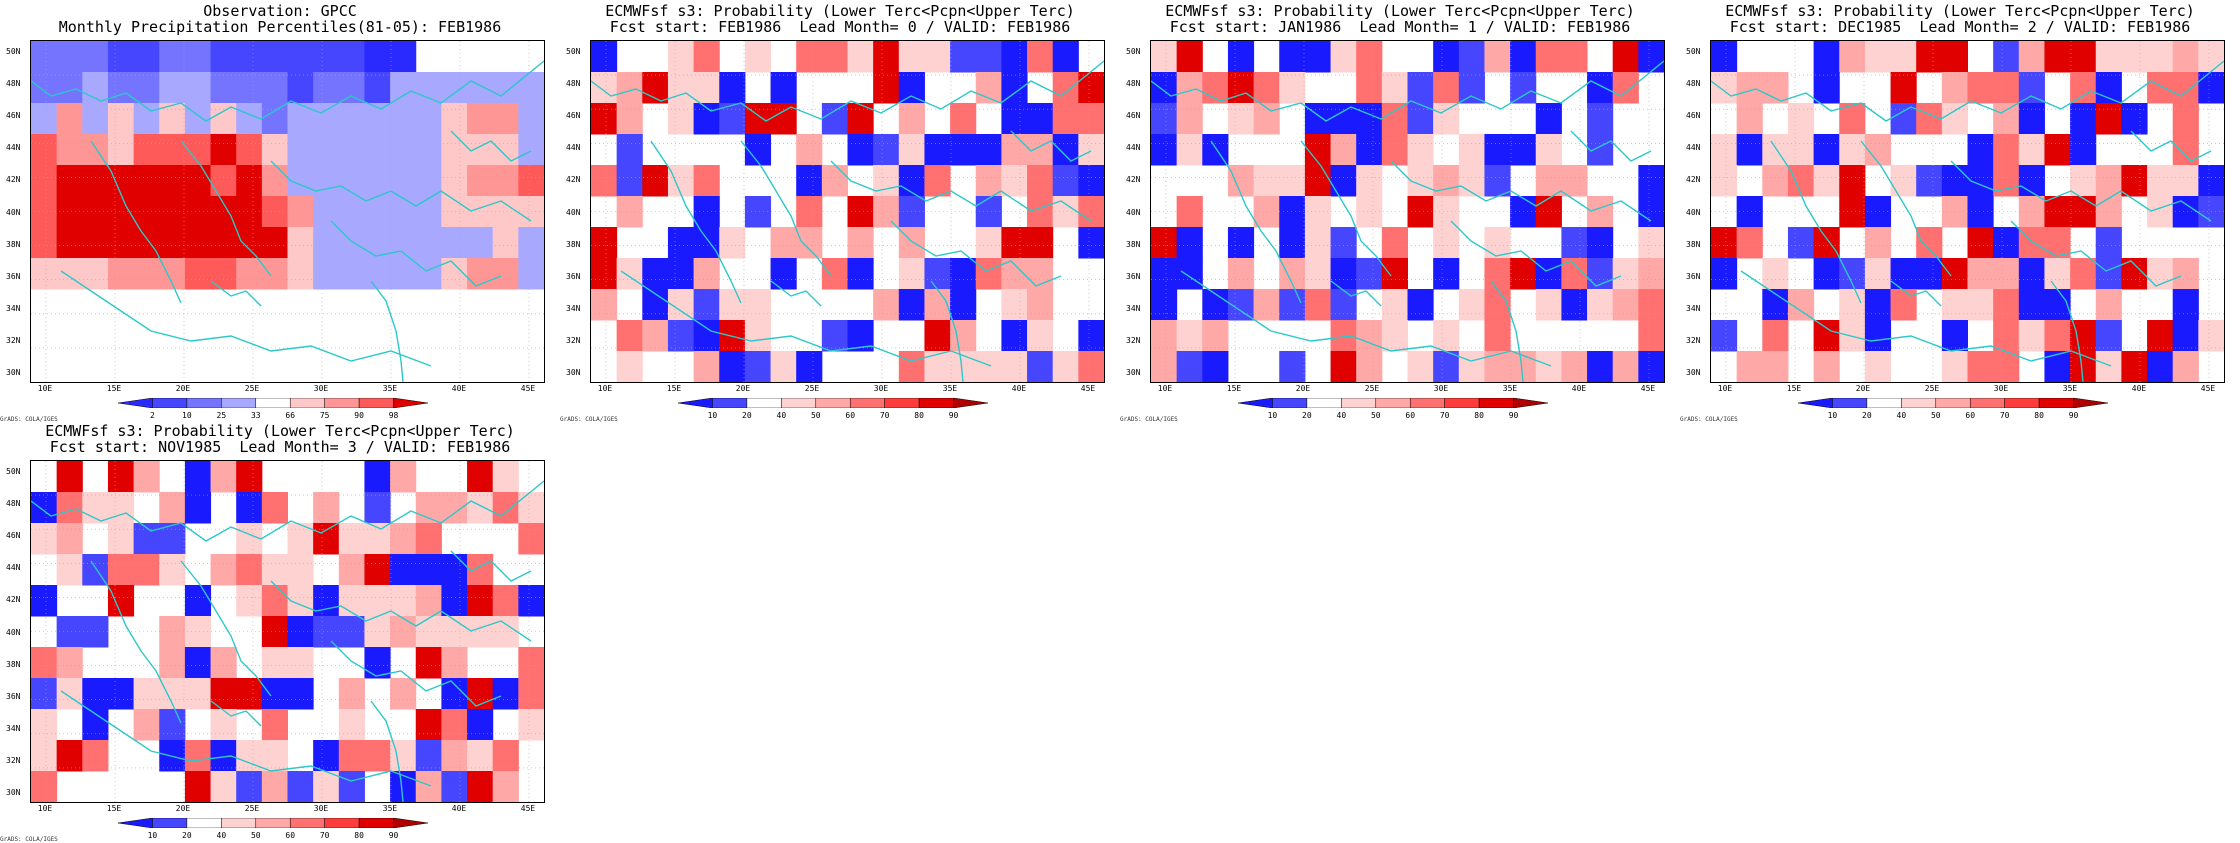  I want to click on longitude-label: 20E, so click(743, 388).